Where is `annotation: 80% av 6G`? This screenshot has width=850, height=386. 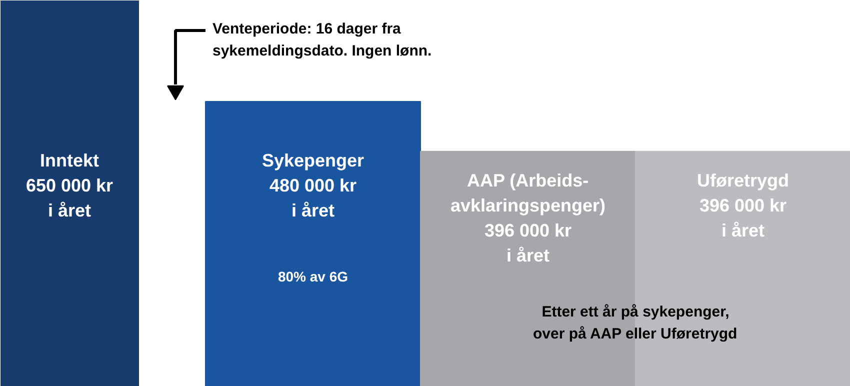 annotation: 80% av 6G is located at coordinates (313, 276).